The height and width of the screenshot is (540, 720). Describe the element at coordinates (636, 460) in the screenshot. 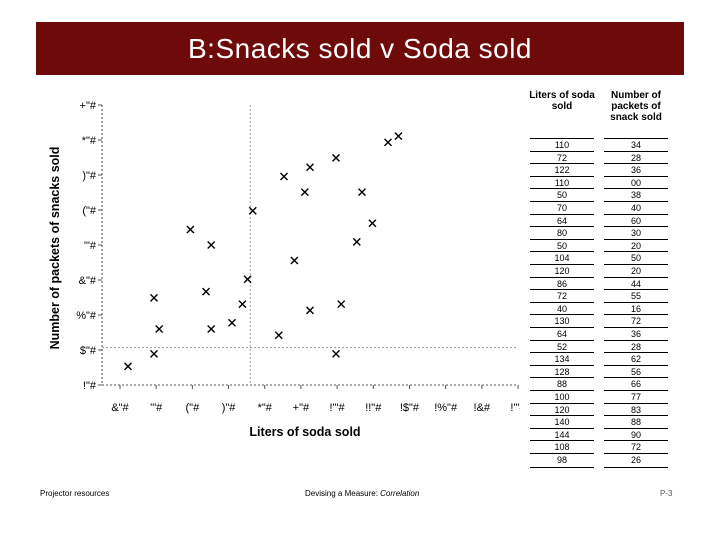

I see `table-cell: 26` at that location.